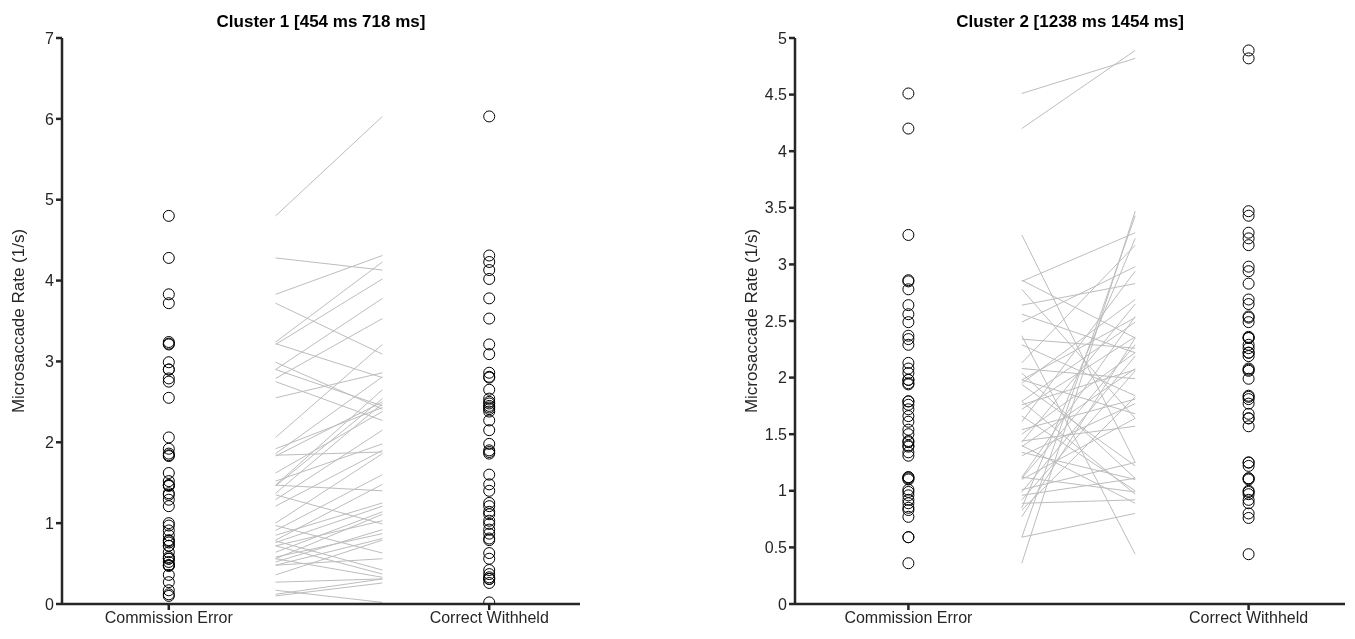  What do you see at coordinates (321, 22) in the screenshot?
I see `chart-title: Cluster 1 [454 ms 718 ms]` at bounding box center [321, 22].